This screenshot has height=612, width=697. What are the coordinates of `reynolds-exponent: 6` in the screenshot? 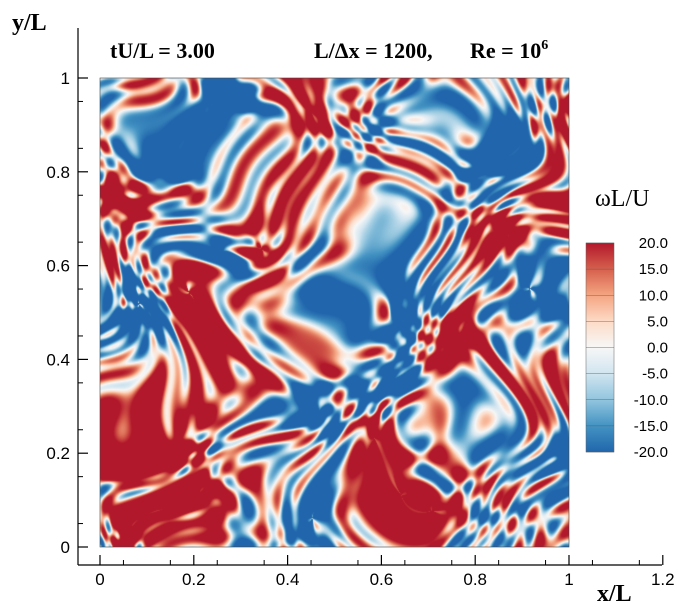 It's located at (544, 45).